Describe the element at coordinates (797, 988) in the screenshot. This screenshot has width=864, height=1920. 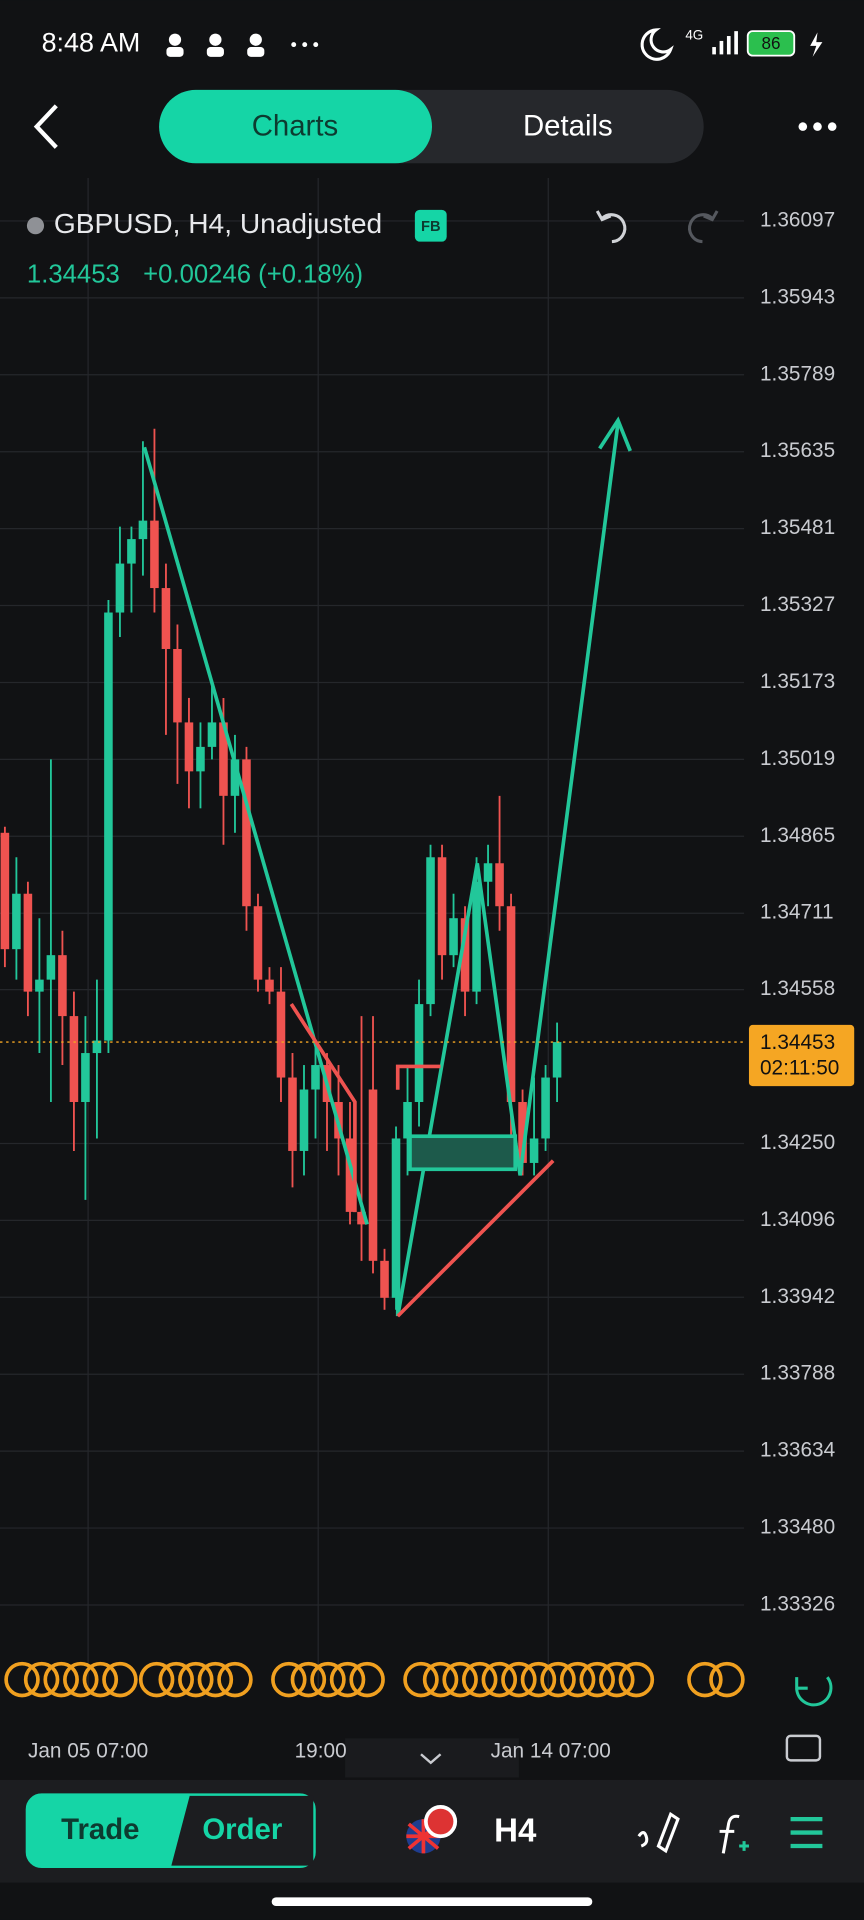
I see `y-tick-label: 1.34558` at that location.